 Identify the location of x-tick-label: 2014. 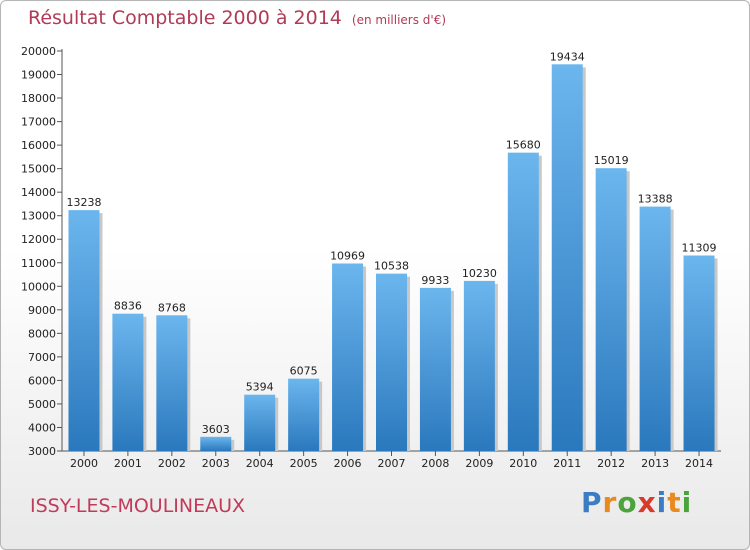
(699, 463).